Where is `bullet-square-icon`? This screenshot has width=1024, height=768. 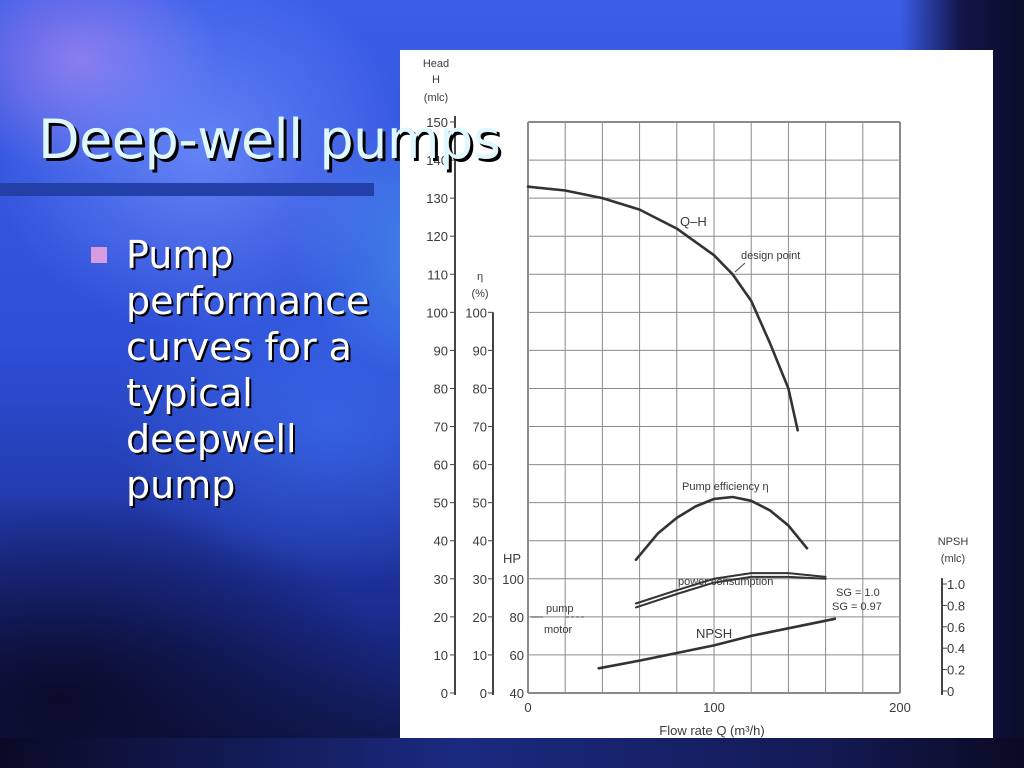 bullet-square-icon is located at coordinates (99, 255).